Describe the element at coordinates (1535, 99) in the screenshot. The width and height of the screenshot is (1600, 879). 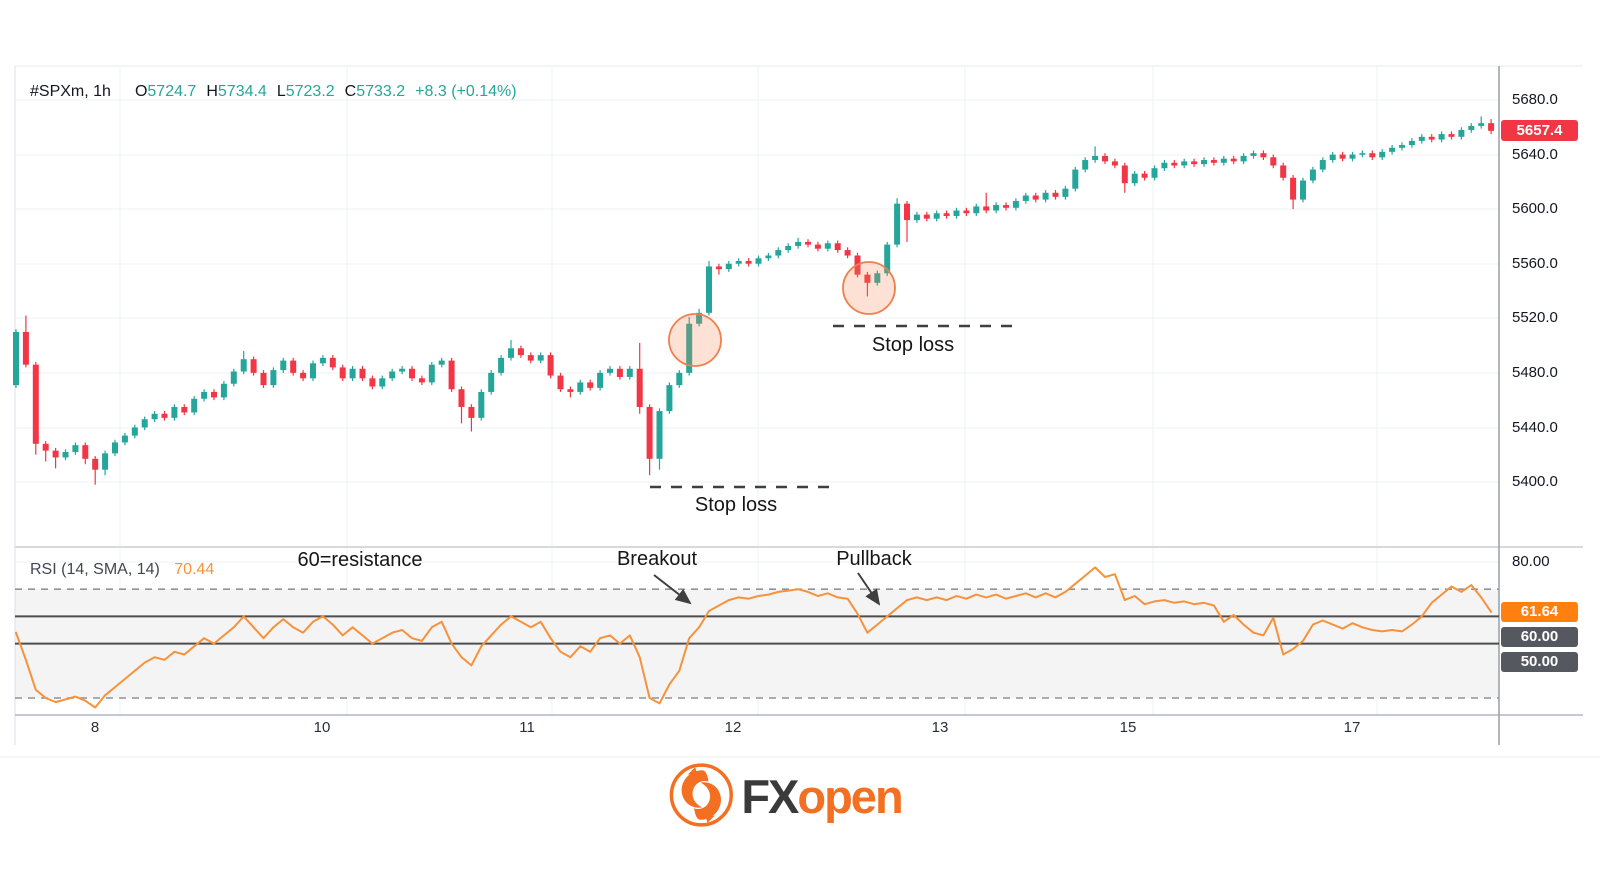
I see `price-tick-label: 5680.0` at that location.